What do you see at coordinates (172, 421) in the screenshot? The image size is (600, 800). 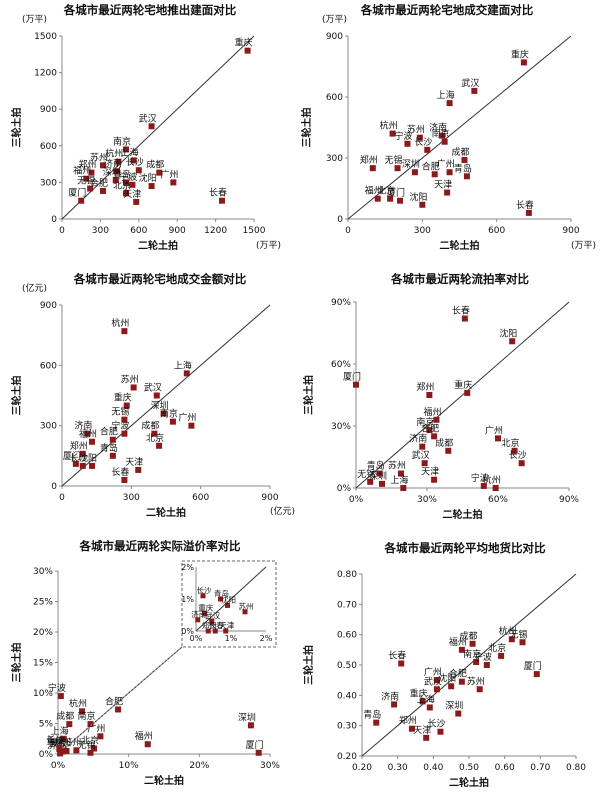 I see `data-point-南京` at bounding box center [172, 421].